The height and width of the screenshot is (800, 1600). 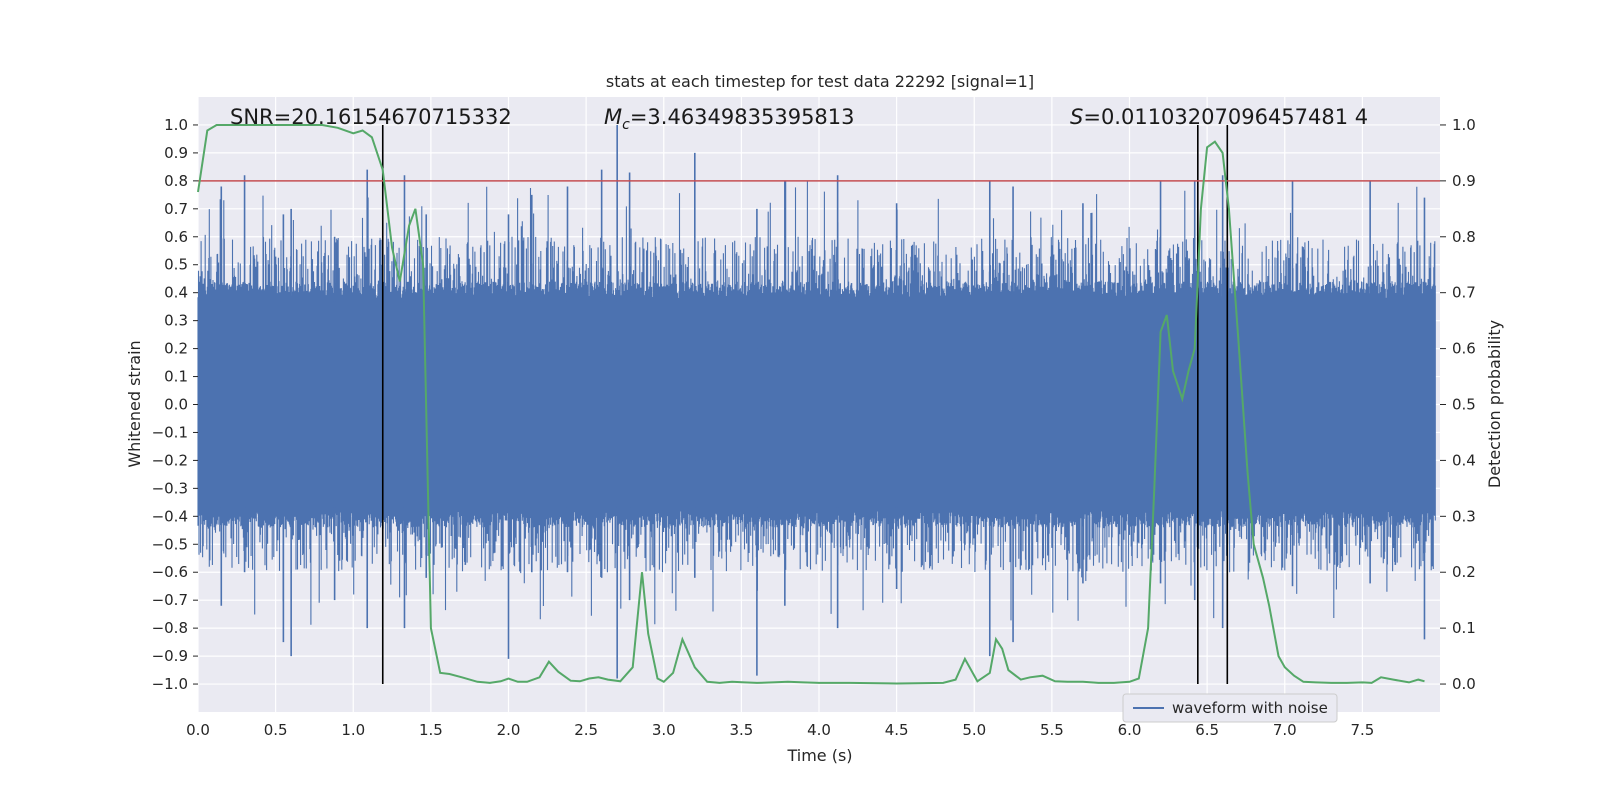 I want to click on y-axis-label: Whitened strain, so click(x=134, y=403).